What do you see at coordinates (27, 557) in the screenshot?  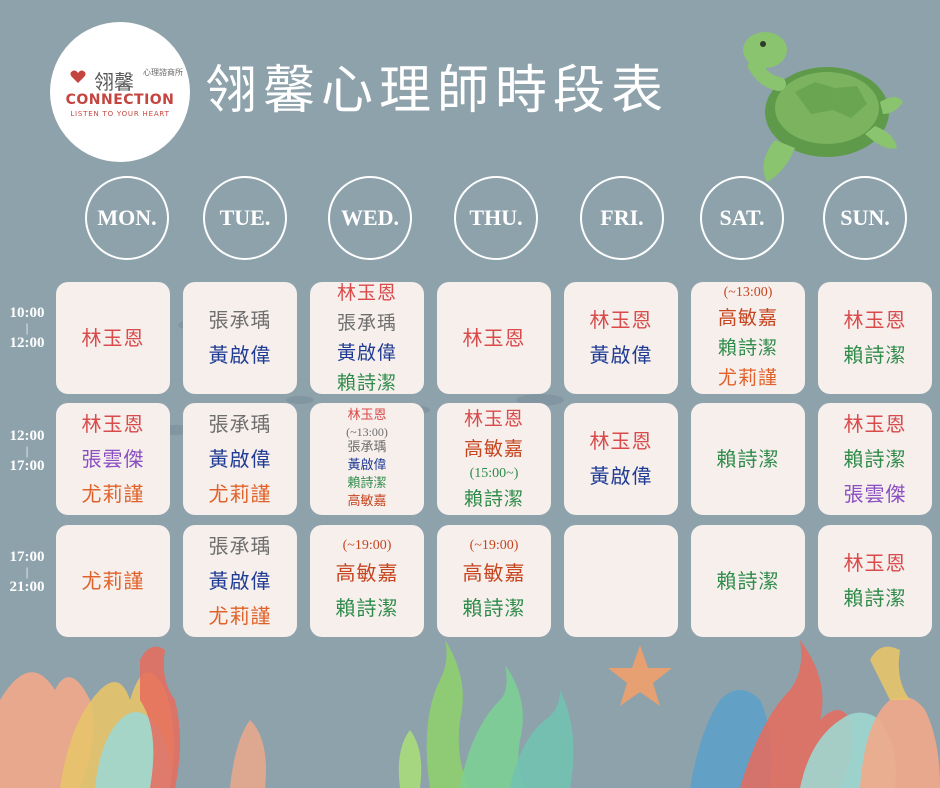 I see `time-slot-3-start: 17:00` at bounding box center [27, 557].